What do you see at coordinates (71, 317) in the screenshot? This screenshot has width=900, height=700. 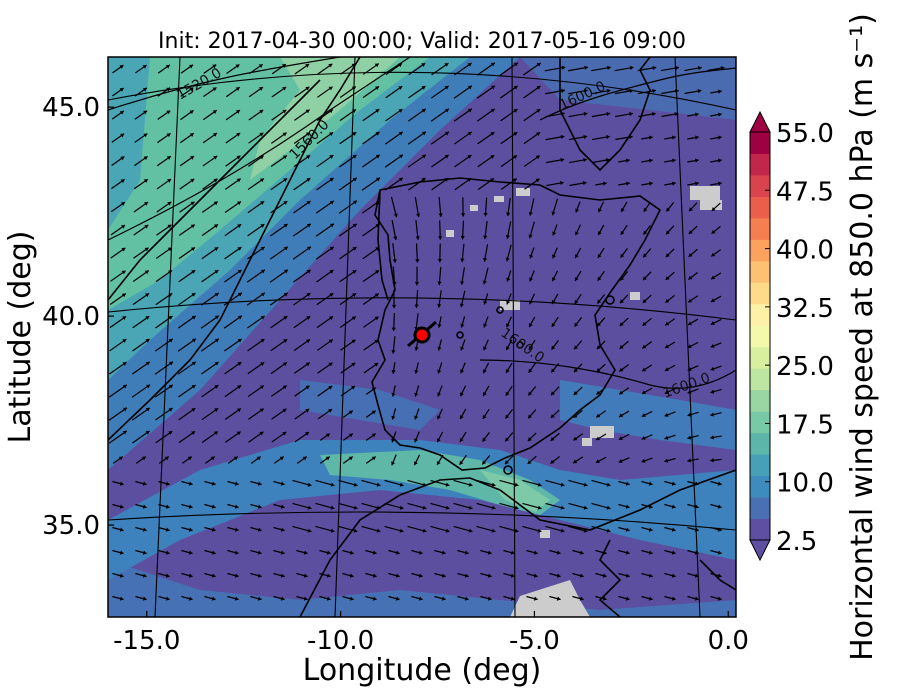 I see `y-tick-label: 40.0` at bounding box center [71, 317].